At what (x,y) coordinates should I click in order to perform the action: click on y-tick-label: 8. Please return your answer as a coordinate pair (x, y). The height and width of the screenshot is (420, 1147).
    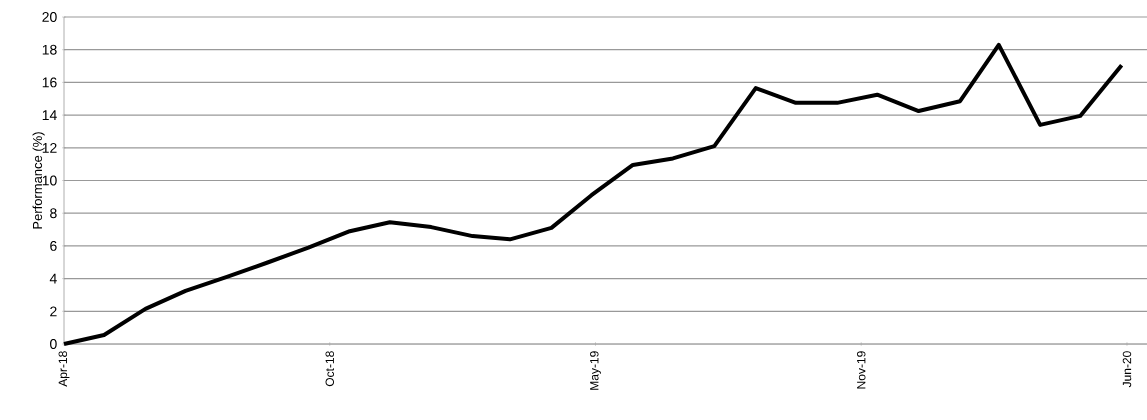
    Looking at the image, I should click on (53, 213).